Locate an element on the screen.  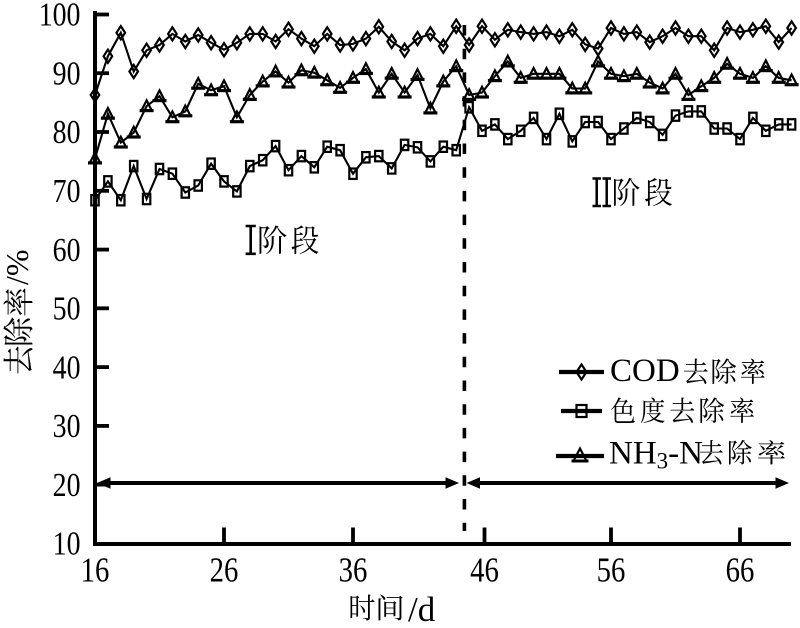
svg-text: 40 is located at coordinates (67, 367).